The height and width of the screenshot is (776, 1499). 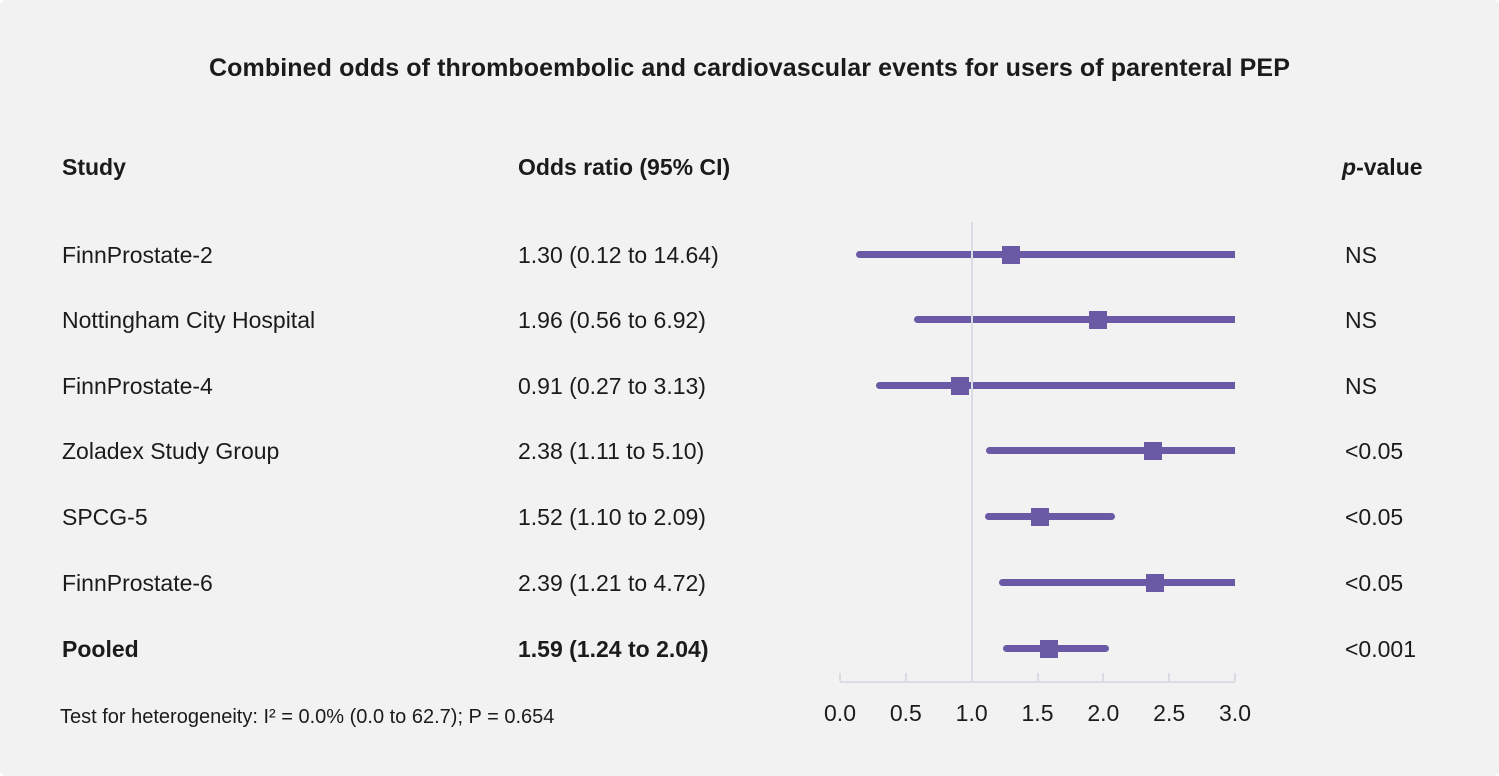 I want to click on x-axis-tick-label: 2.5, so click(x=1169, y=713).